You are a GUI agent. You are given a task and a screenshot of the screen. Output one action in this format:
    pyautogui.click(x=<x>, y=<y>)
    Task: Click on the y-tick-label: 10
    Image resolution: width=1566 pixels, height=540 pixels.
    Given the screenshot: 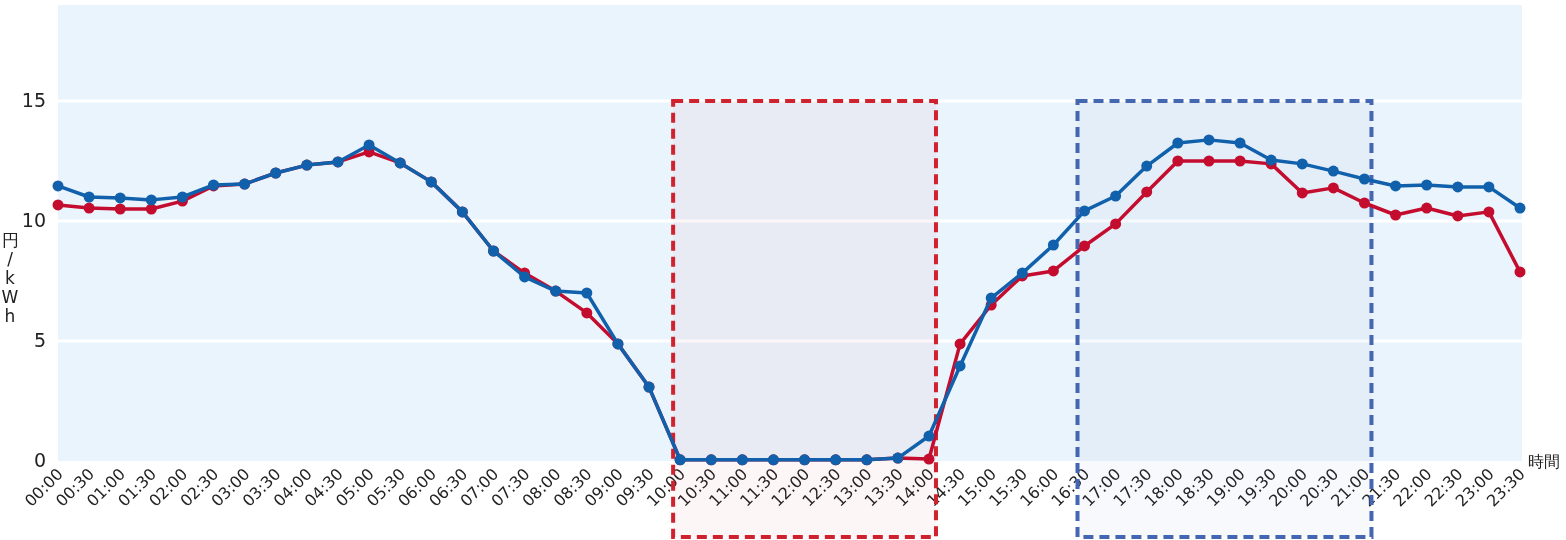 What is the action you would take?
    pyautogui.click(x=33, y=220)
    